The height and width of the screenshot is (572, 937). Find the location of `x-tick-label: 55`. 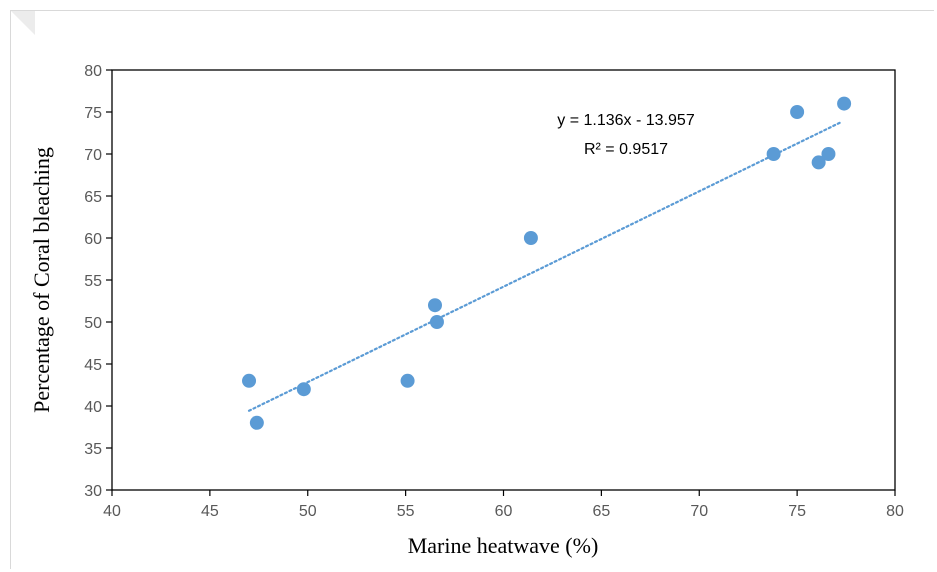

x-tick-label: 55 is located at coordinates (406, 511).